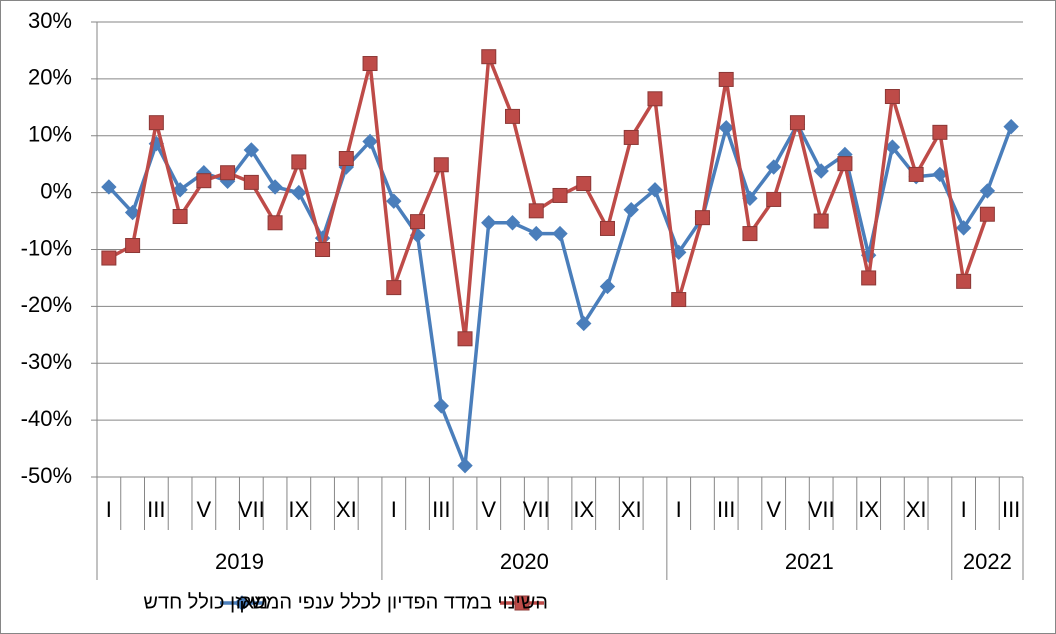 This screenshot has width=1056, height=634. Describe the element at coordinates (46, 475) in the screenshot. I see `y-tick-label: -50%` at that location.